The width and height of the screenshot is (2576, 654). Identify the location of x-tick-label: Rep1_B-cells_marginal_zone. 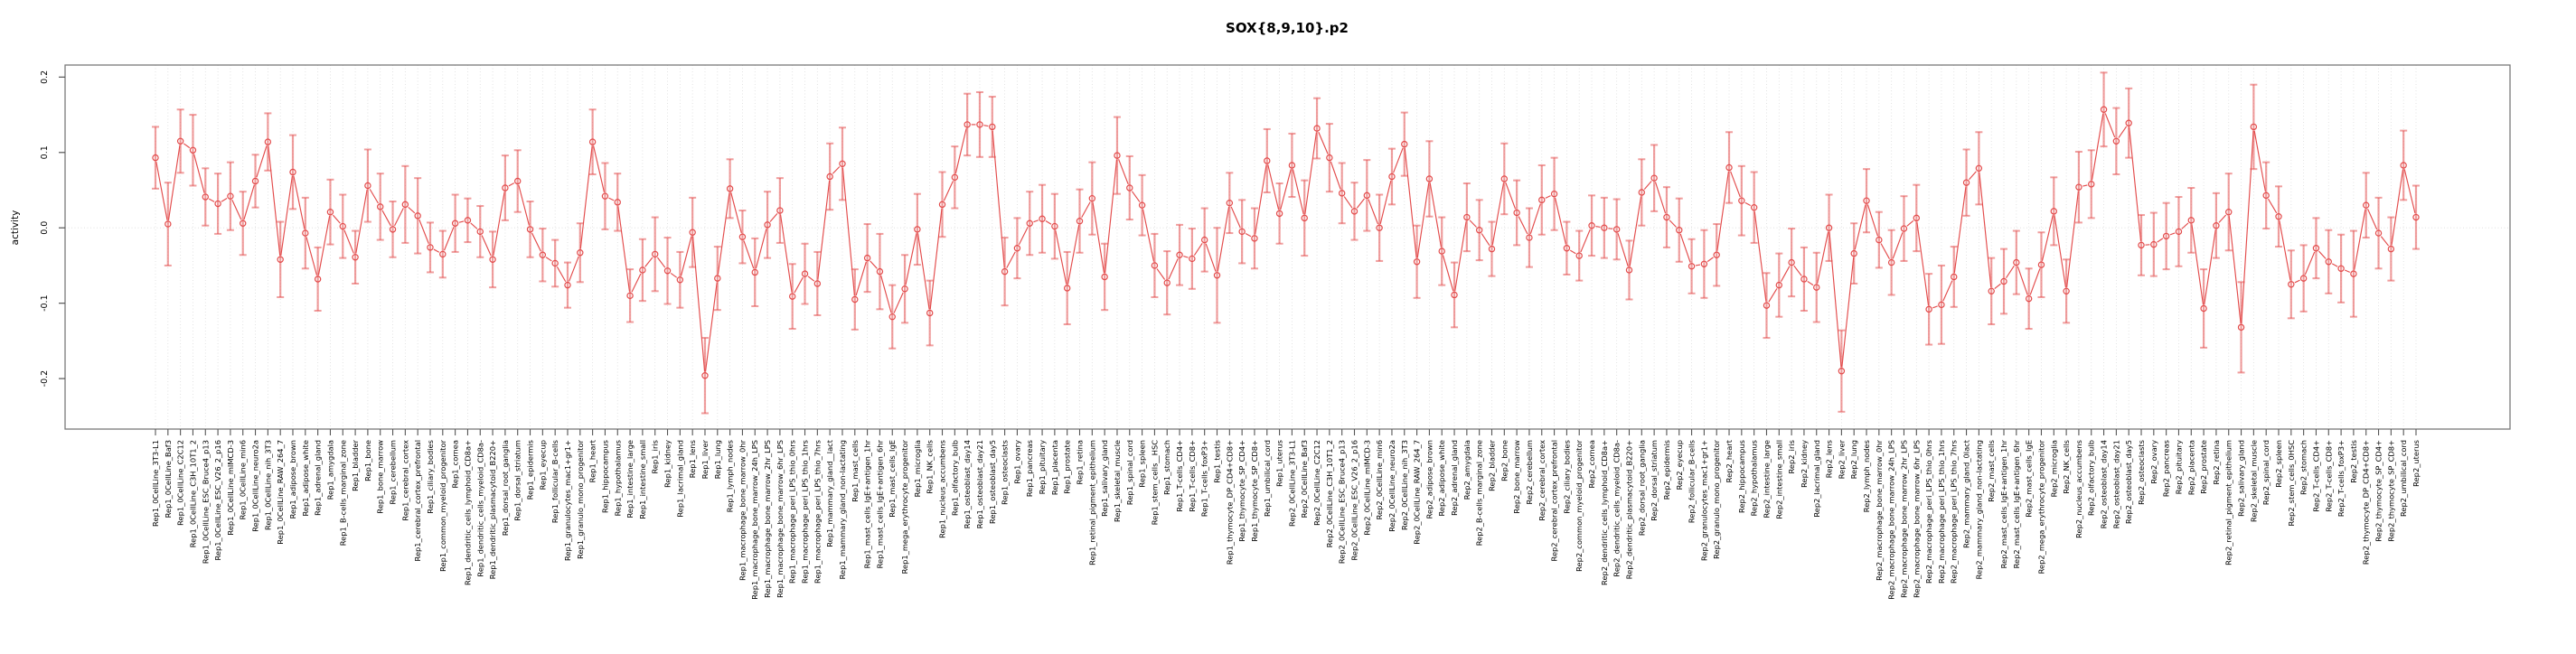
(342, 493).